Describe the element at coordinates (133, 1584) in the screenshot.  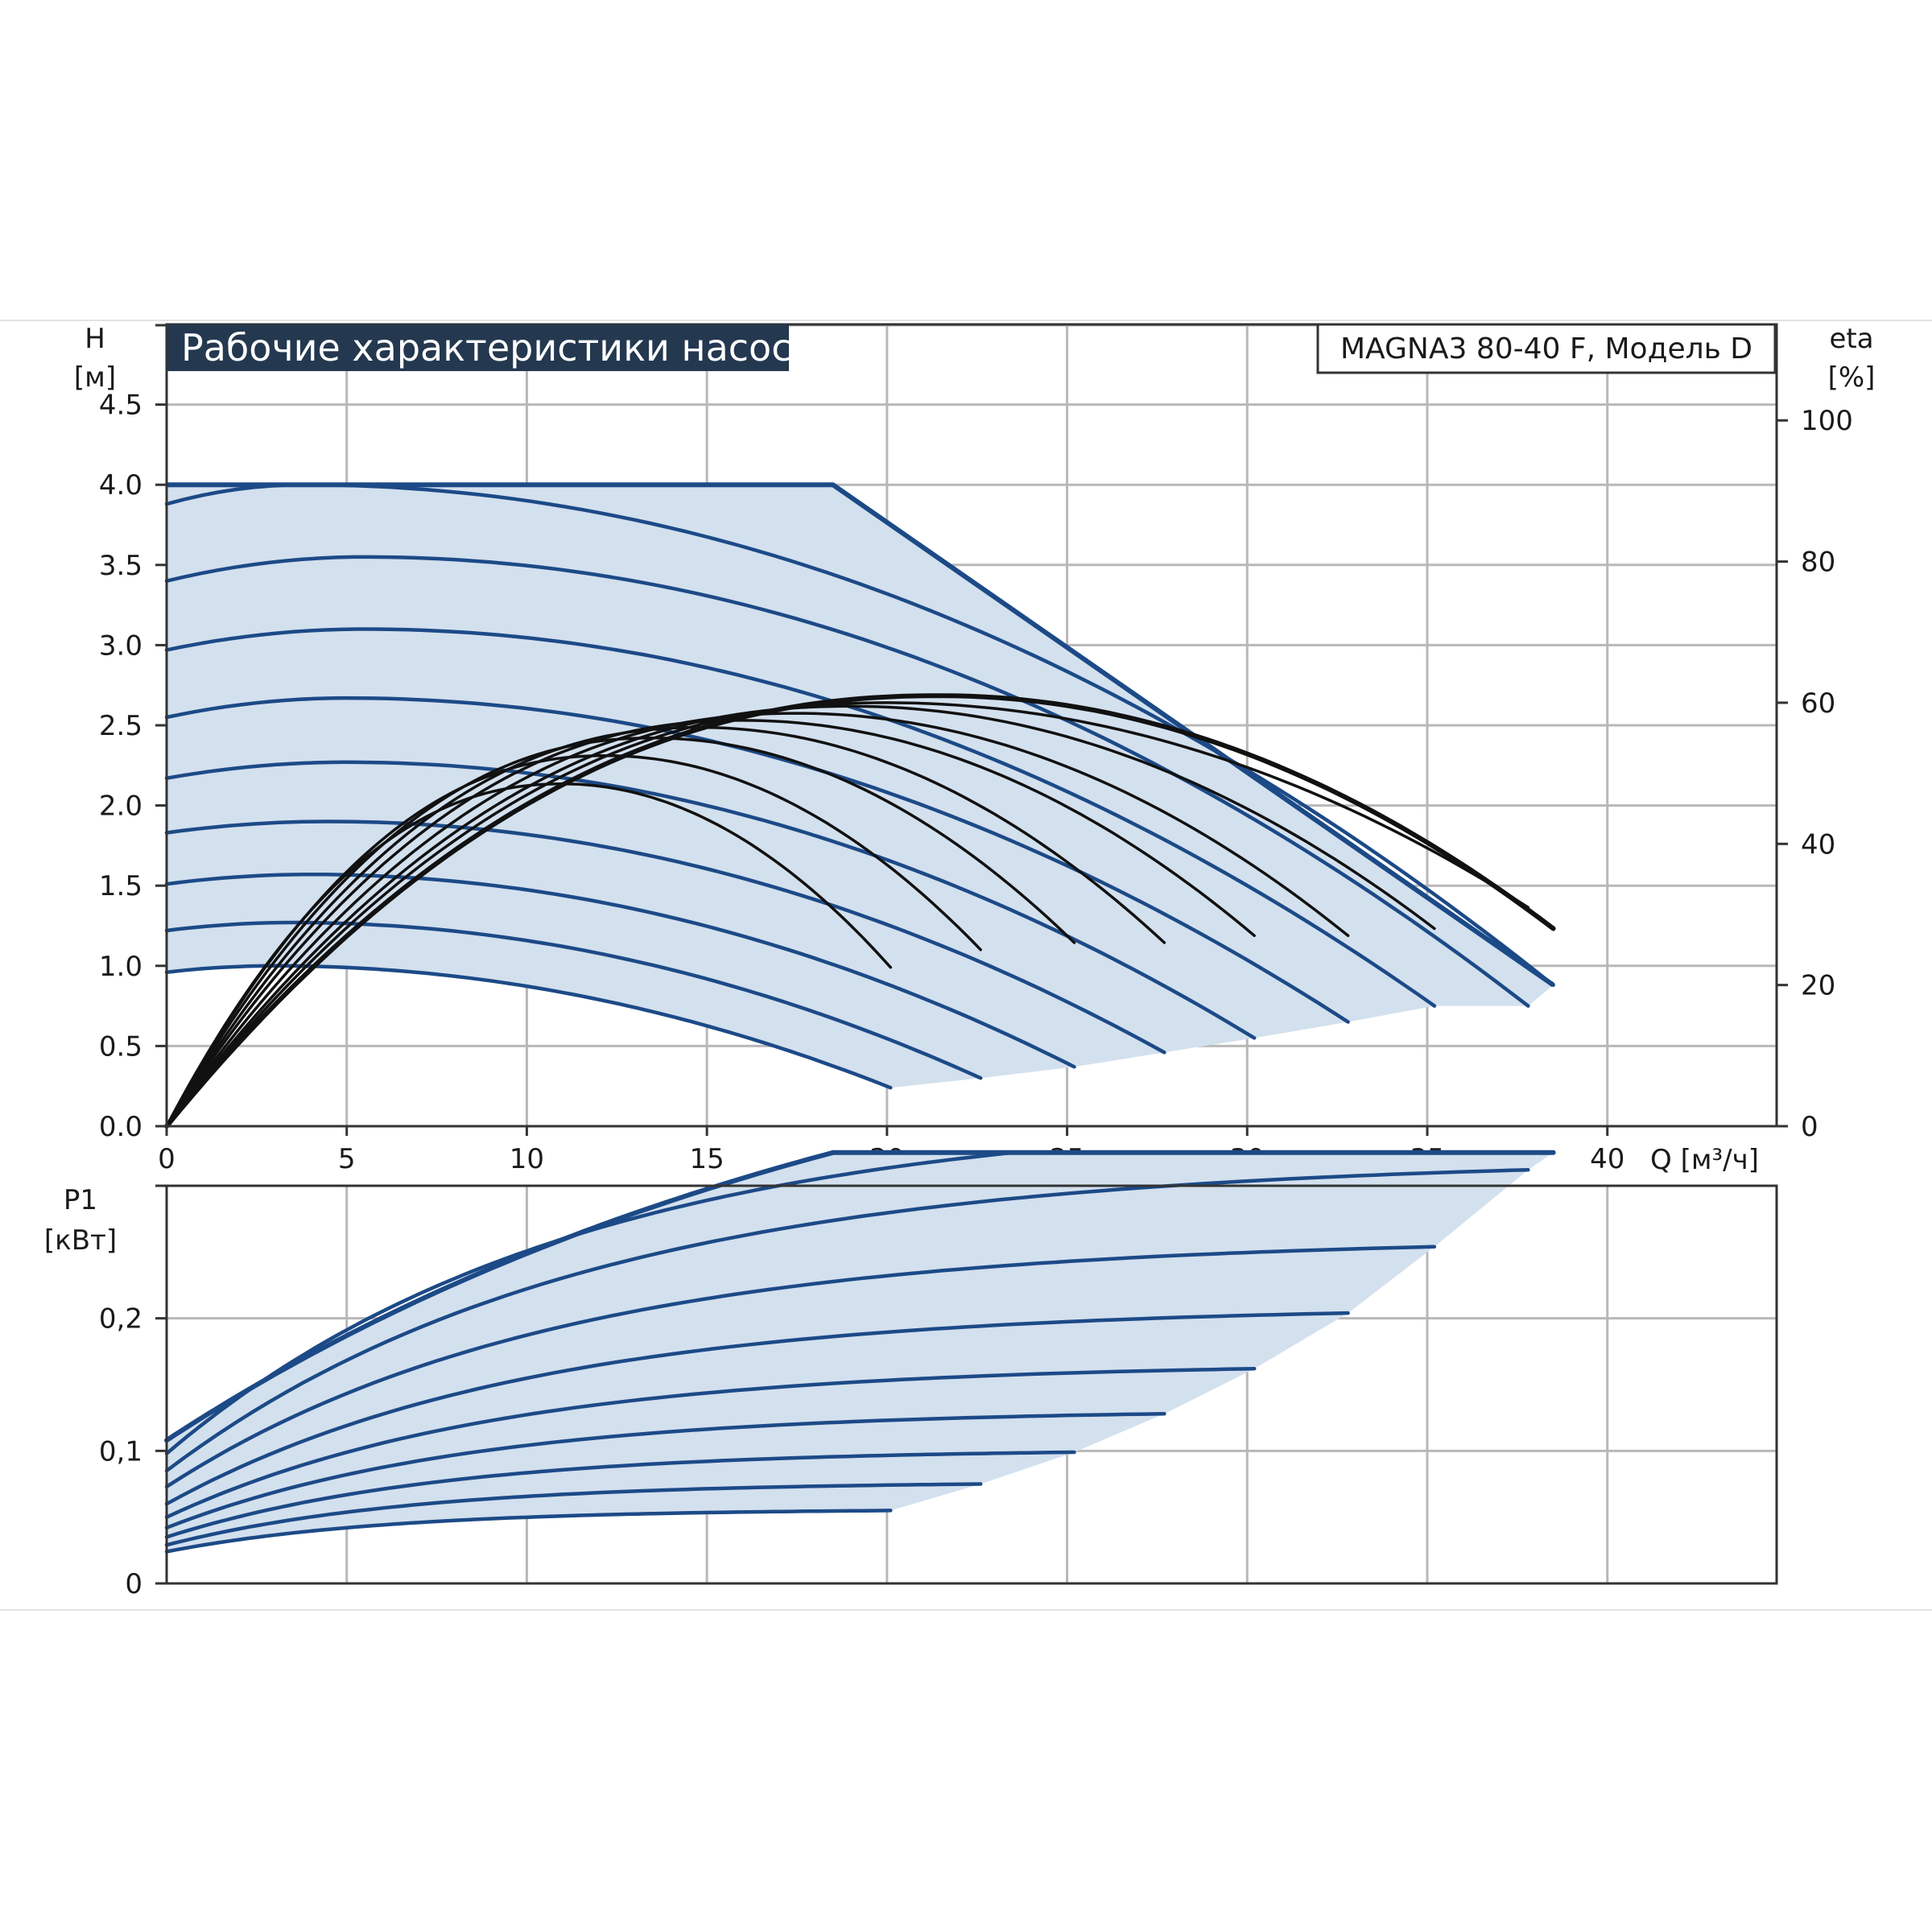
I see `p1-tick-label: 0` at that location.